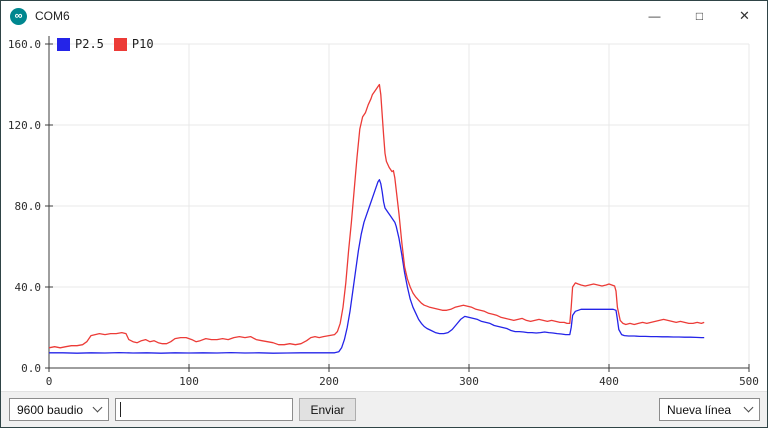  I want to click on baud-rate-select: 9600 baudio, so click(59, 409).